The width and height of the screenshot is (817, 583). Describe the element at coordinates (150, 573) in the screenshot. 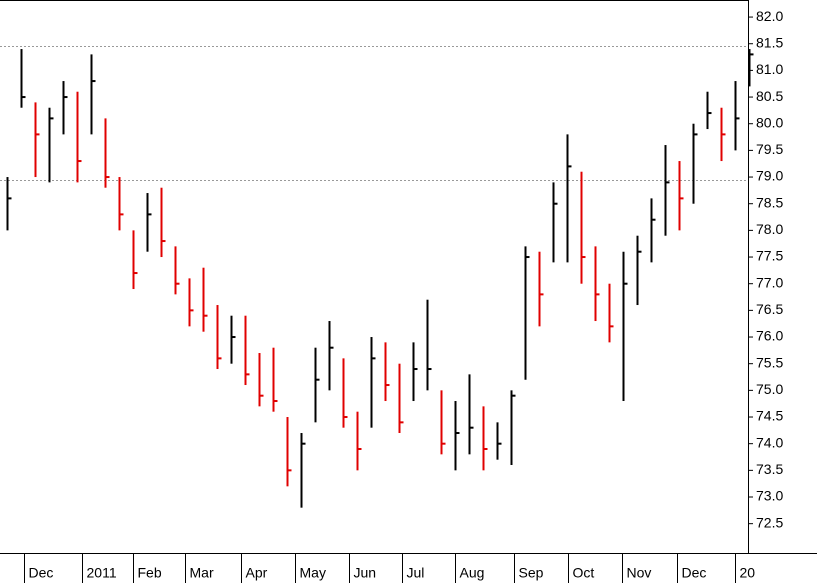

I see `x-tick-label: Feb` at that location.